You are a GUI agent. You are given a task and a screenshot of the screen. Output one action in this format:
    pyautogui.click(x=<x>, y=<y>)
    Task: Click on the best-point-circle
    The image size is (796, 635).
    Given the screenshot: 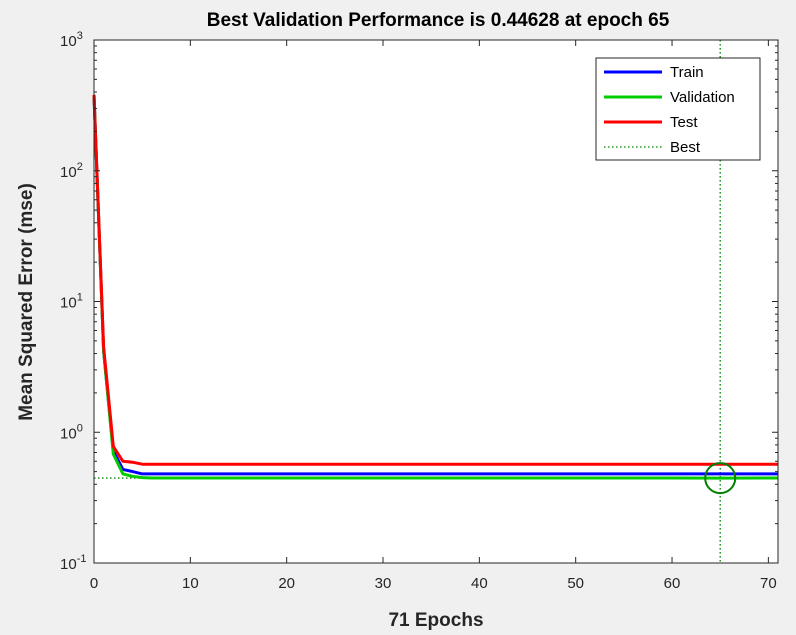 What is the action you would take?
    pyautogui.click(x=720, y=478)
    